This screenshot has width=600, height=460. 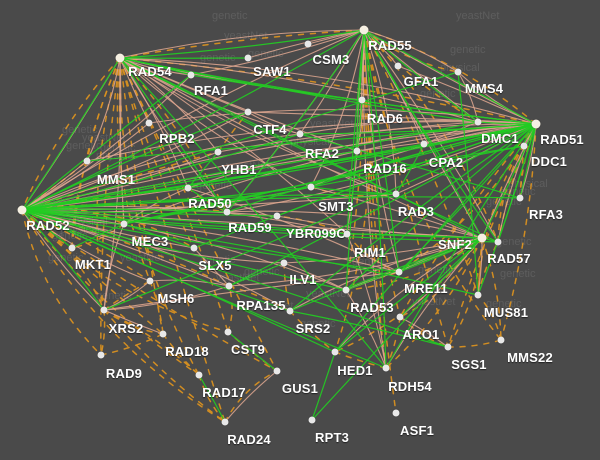 What do you see at coordinates (362, 100) in the screenshot?
I see `graph-node-rad6` at bounding box center [362, 100].